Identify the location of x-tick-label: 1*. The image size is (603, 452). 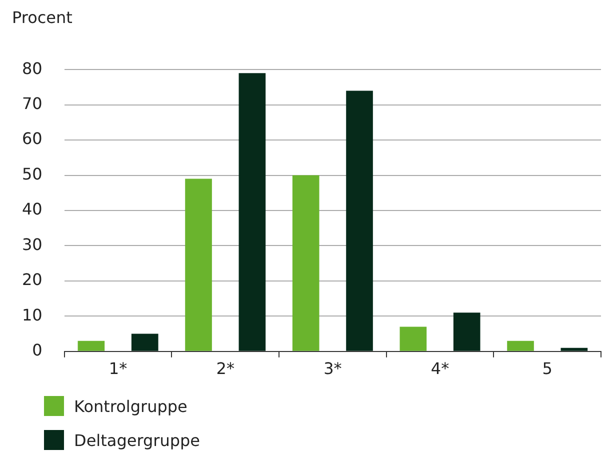
(118, 368).